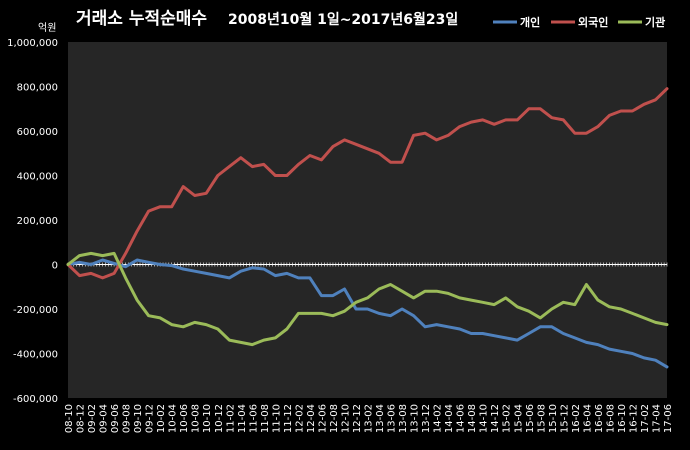 This screenshot has height=450, width=690. What do you see at coordinates (32, 43) in the screenshot?
I see `y-tick-label: 1,000,000` at bounding box center [32, 43].